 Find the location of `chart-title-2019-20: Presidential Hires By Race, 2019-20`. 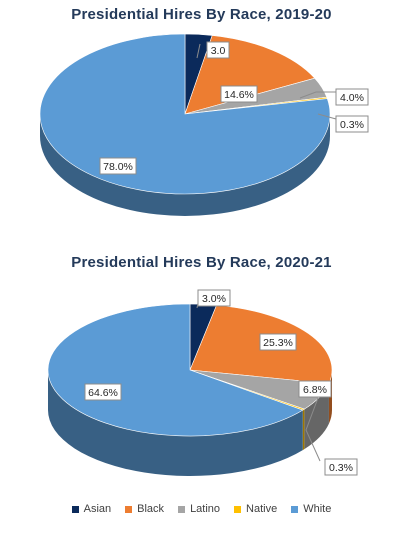

chart-title-2019-20: Presidential Hires By Race, 2019-20 is located at coordinates (201, 14).